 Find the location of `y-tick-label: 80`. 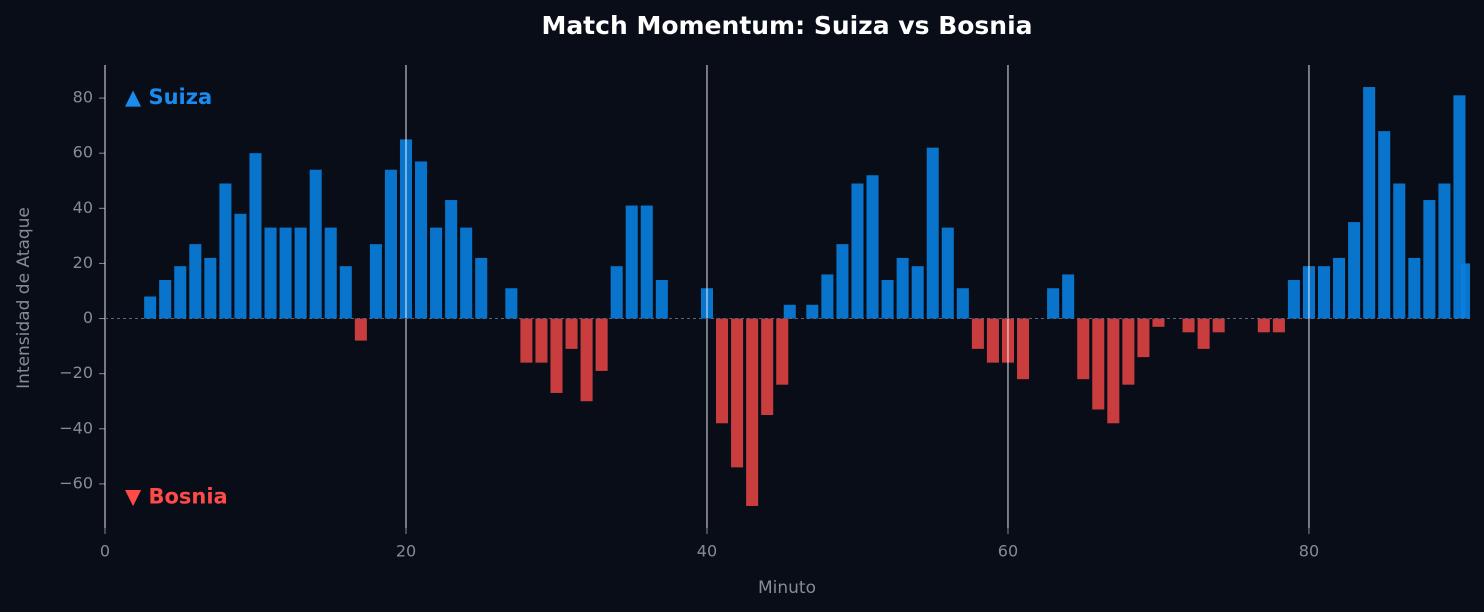

y-tick-label: 80 is located at coordinates (83, 97).